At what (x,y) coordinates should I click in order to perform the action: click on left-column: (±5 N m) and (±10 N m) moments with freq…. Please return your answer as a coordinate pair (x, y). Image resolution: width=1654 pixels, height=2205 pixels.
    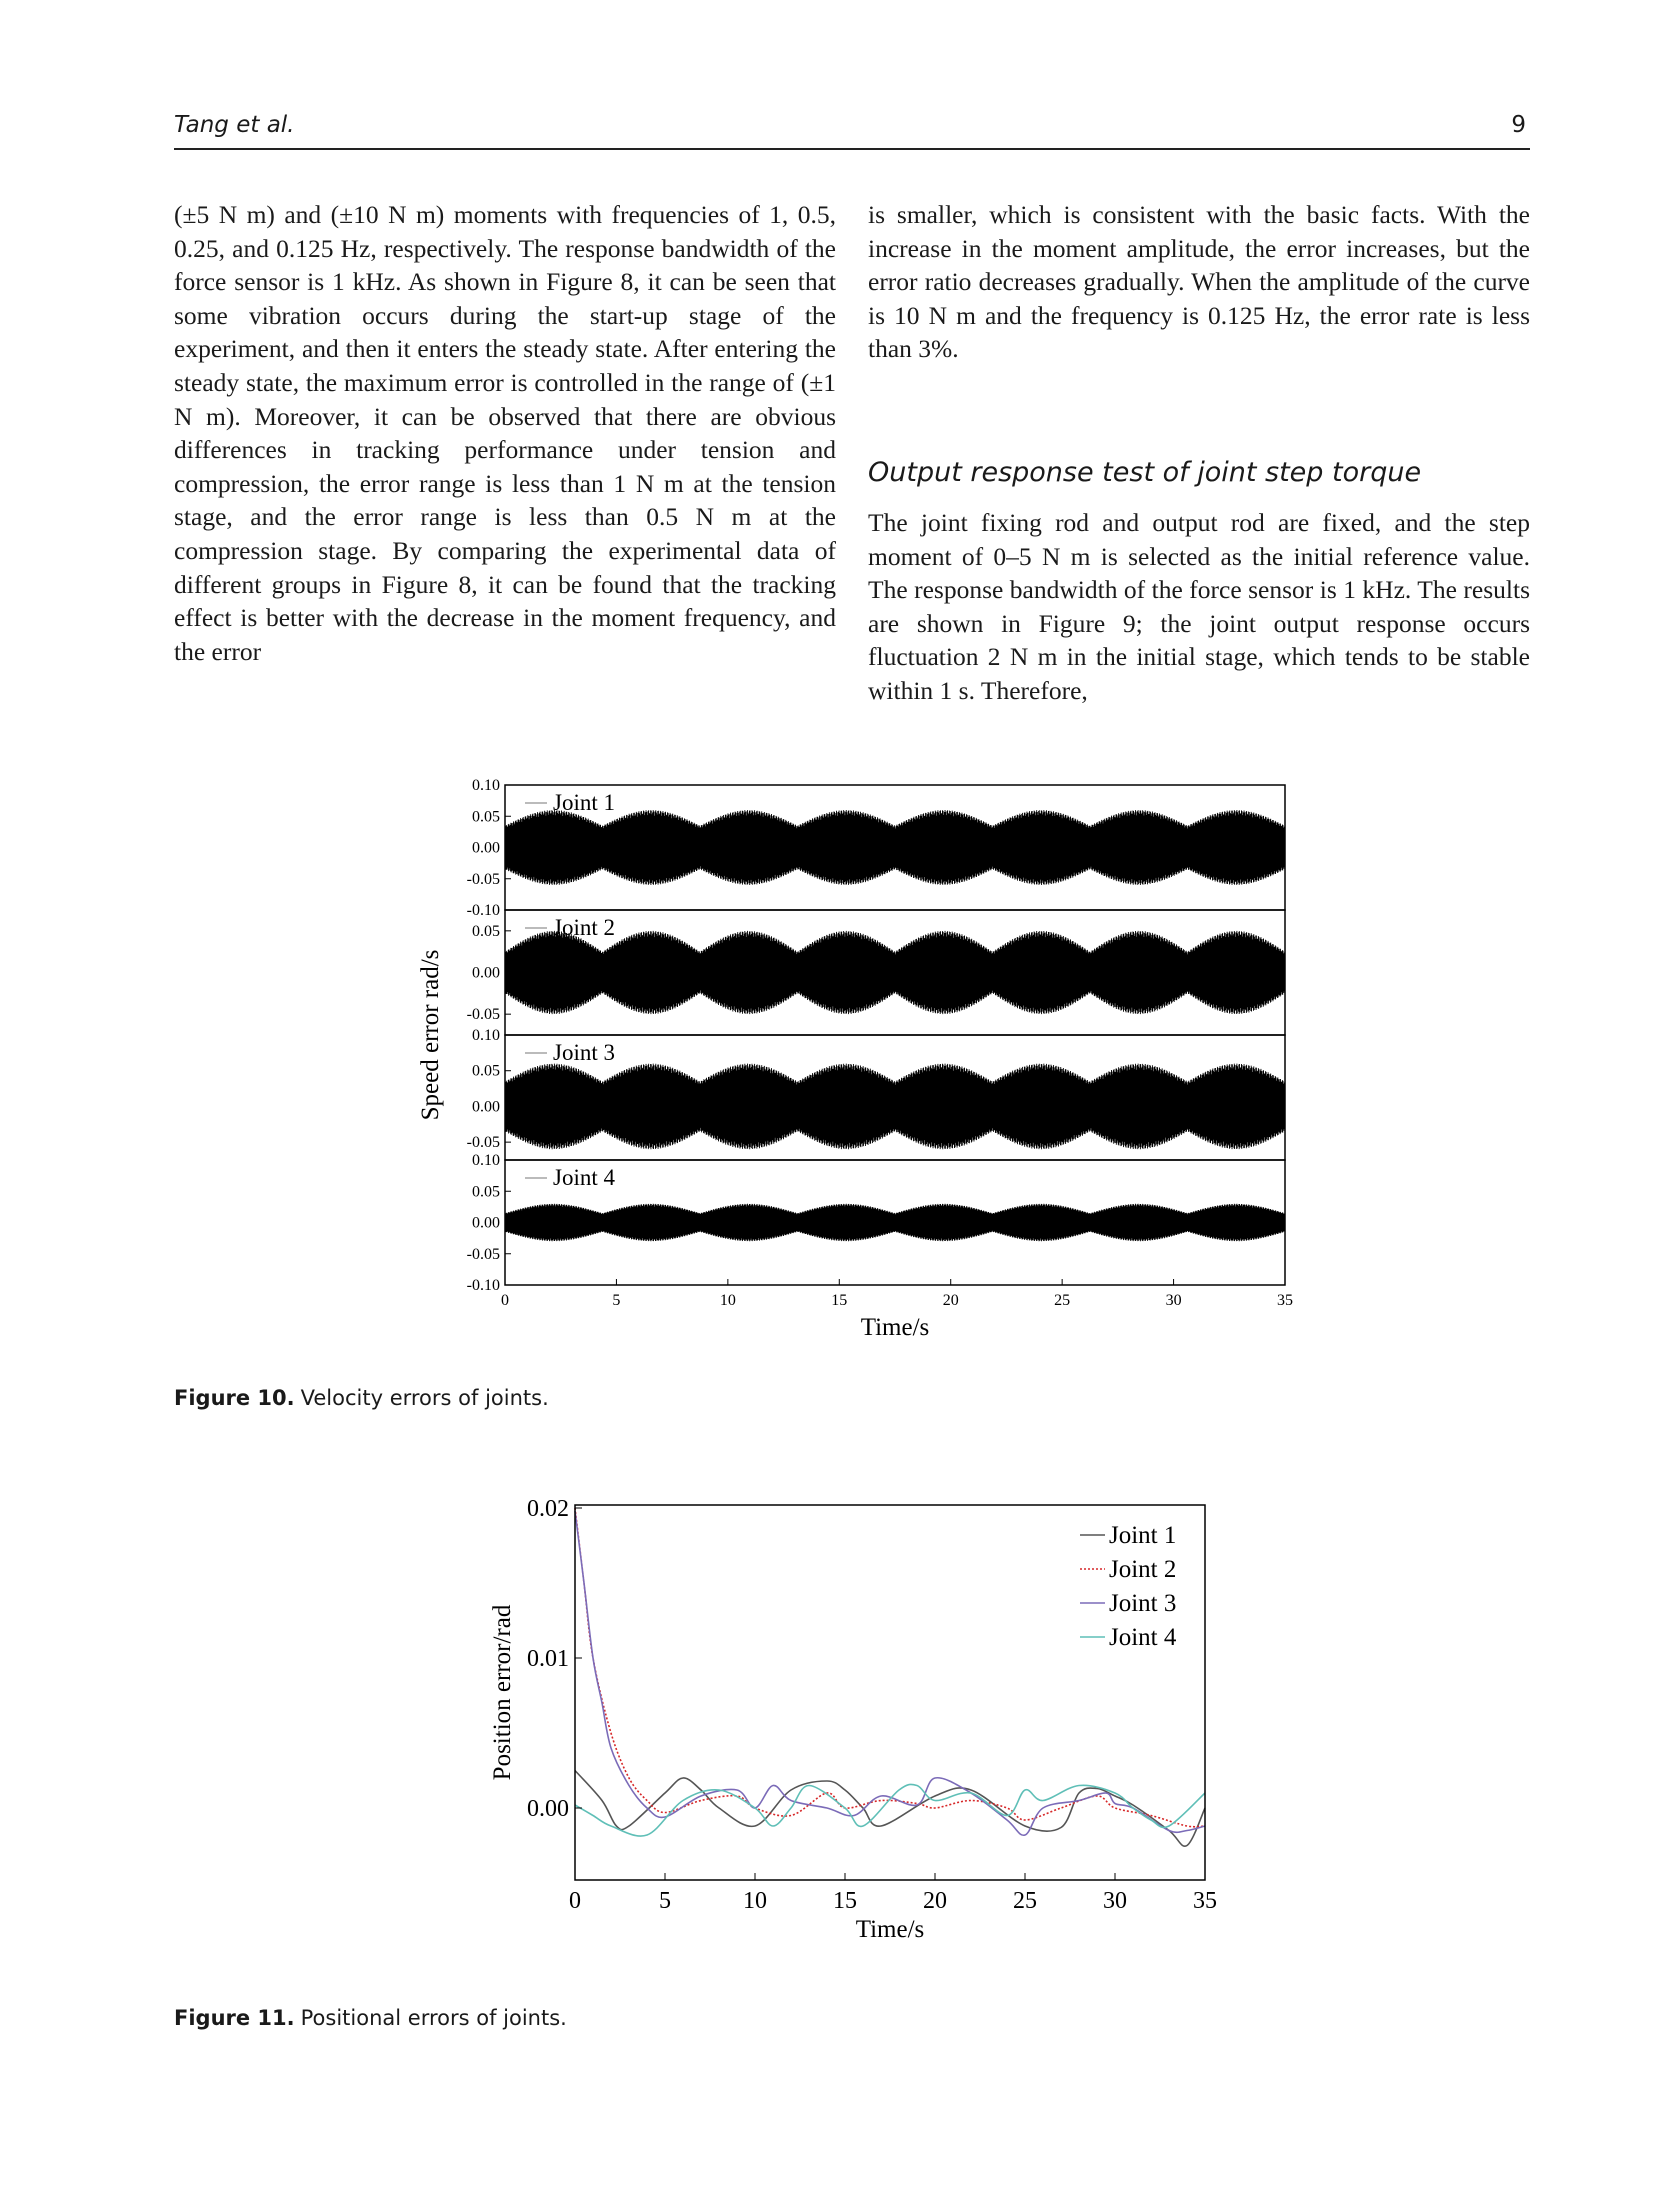
    Looking at the image, I should click on (505, 433).